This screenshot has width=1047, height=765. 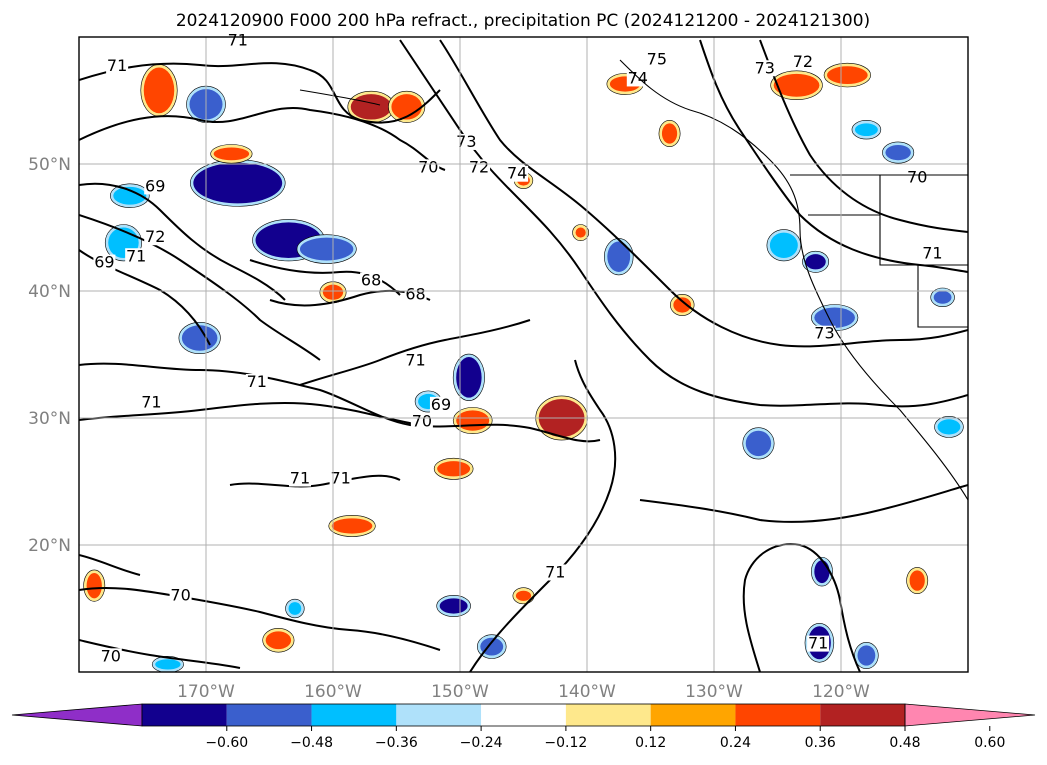 I want to click on colorbar-tick-label: −0.36, so click(x=396, y=743).